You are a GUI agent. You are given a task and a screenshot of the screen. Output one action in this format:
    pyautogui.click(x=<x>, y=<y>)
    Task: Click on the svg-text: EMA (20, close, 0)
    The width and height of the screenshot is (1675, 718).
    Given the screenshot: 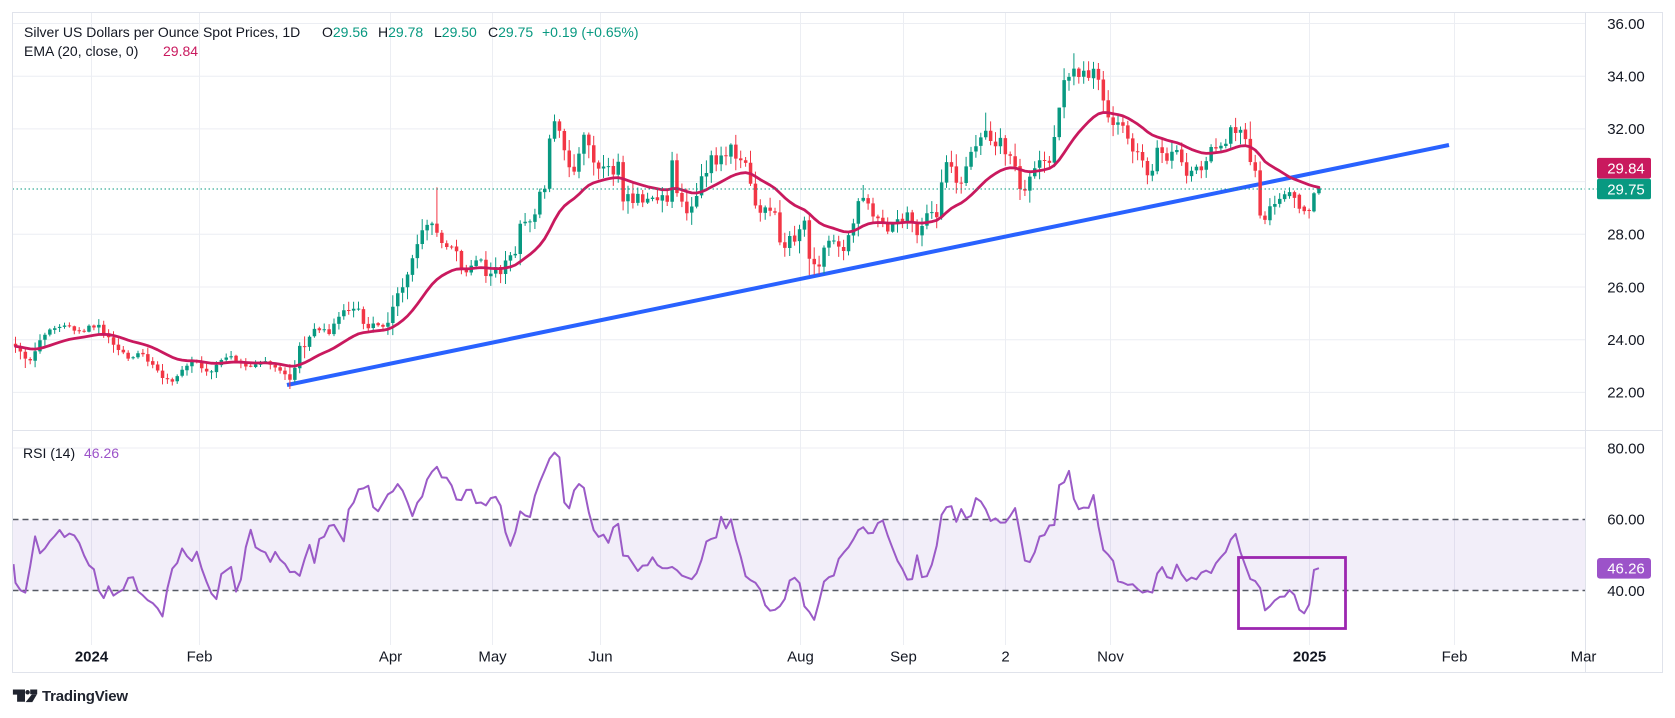 What is the action you would take?
    pyautogui.click(x=81, y=51)
    